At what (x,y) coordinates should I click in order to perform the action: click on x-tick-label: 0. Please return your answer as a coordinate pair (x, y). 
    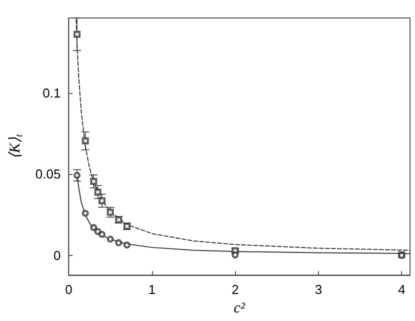
    Looking at the image, I should click on (68, 290).